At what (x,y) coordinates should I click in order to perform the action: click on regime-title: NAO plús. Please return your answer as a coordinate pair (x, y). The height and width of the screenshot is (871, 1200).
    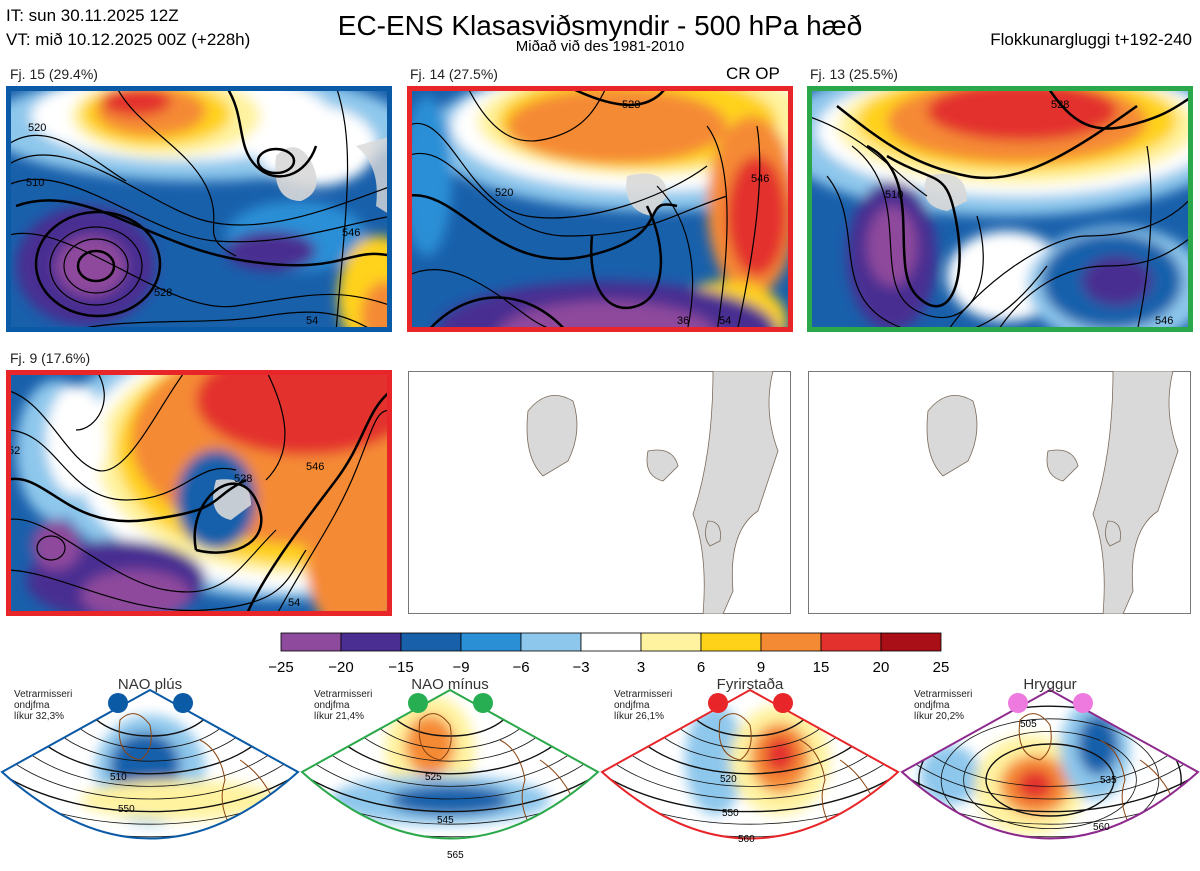
    Looking at the image, I should click on (150, 684).